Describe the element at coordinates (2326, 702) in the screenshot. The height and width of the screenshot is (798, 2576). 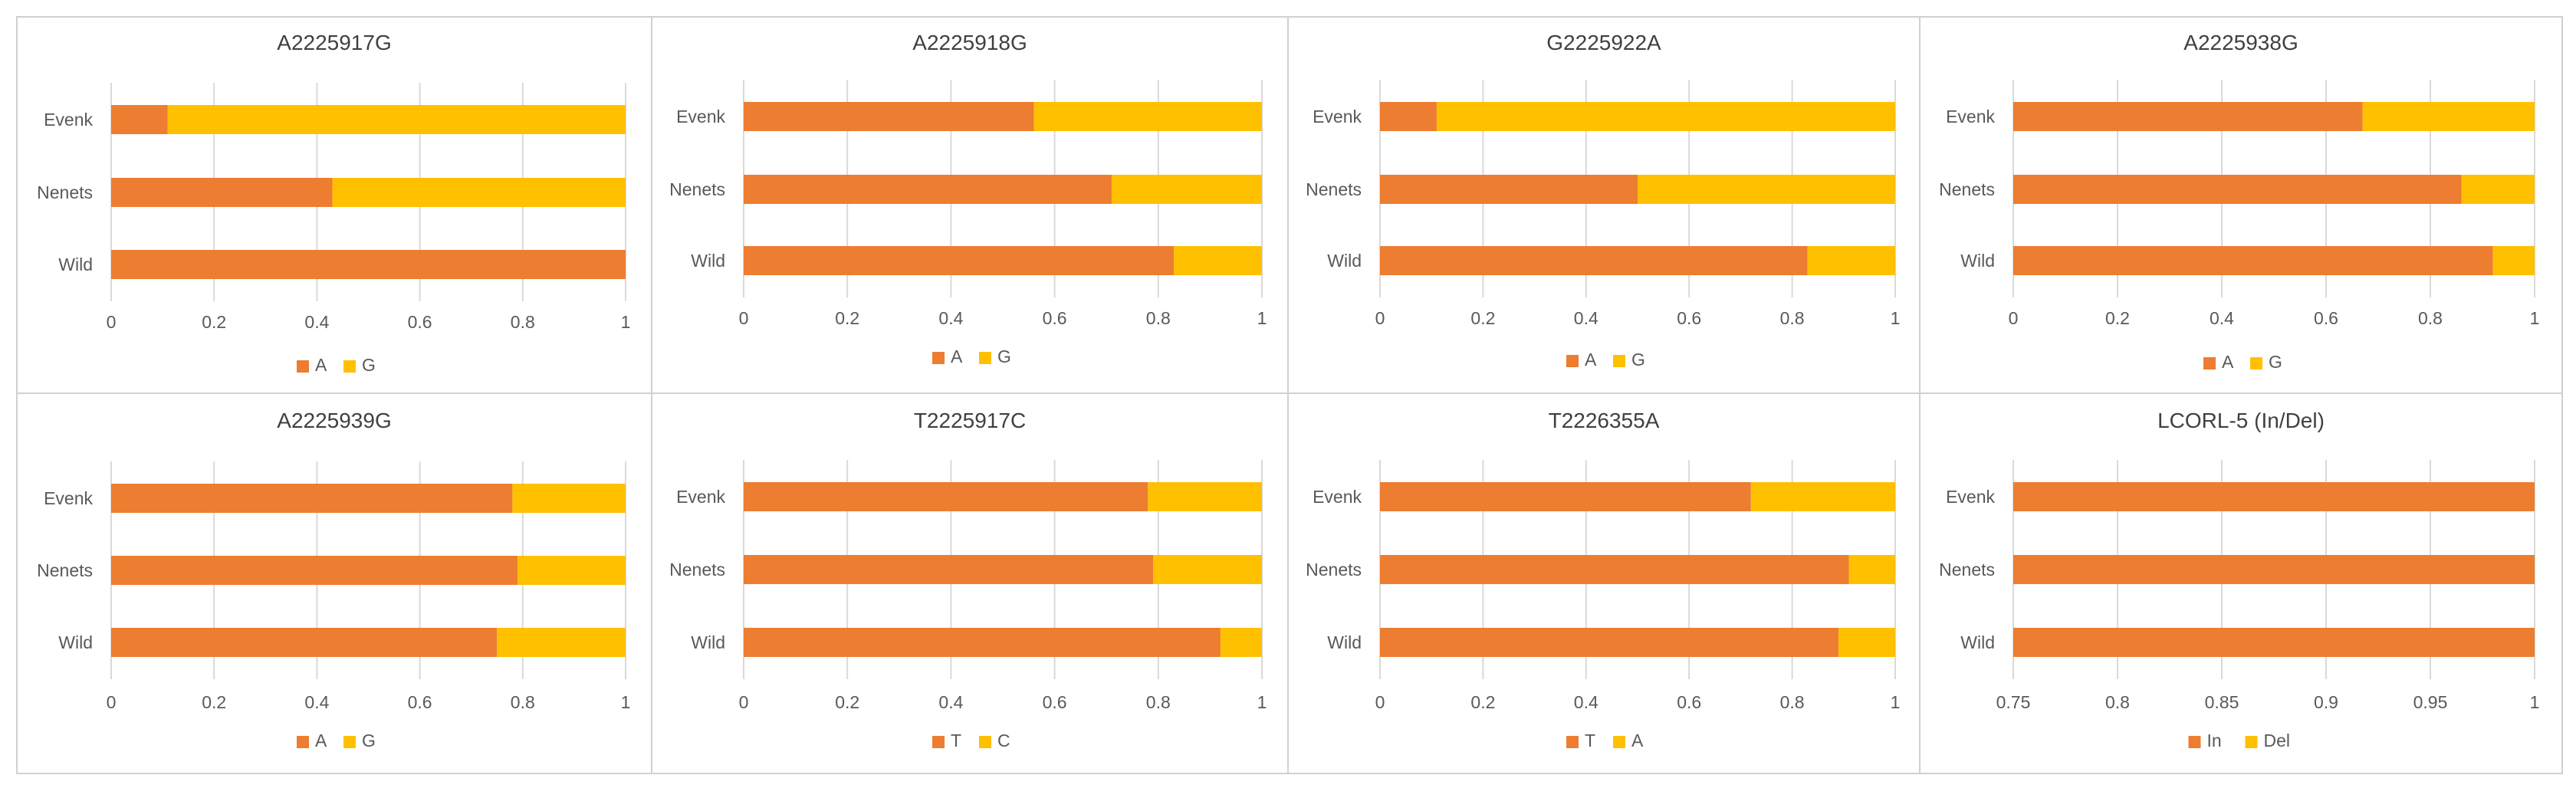
I see `x-tick-label: 0.9` at that location.